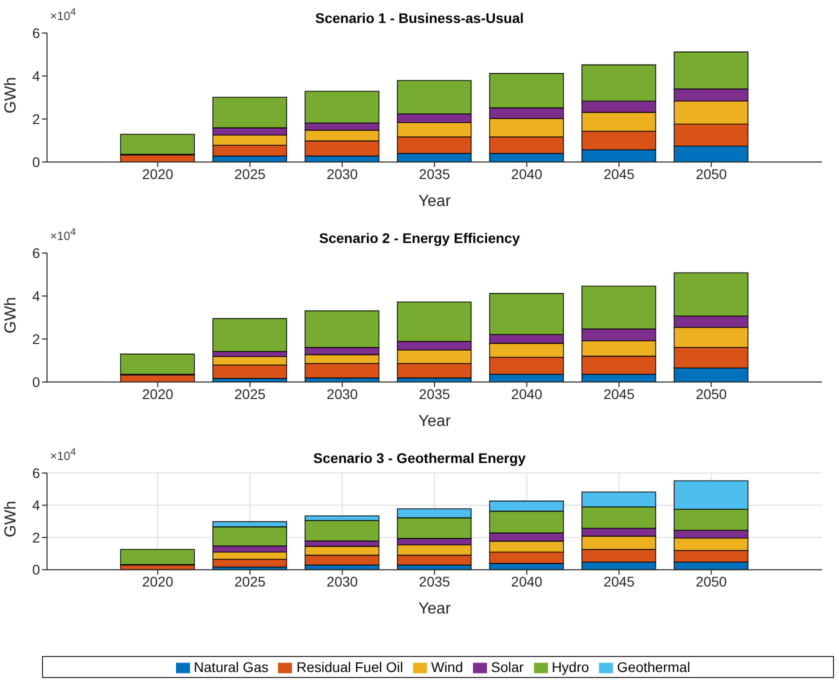  I want to click on legend-label: Natural Gas, so click(231, 666).